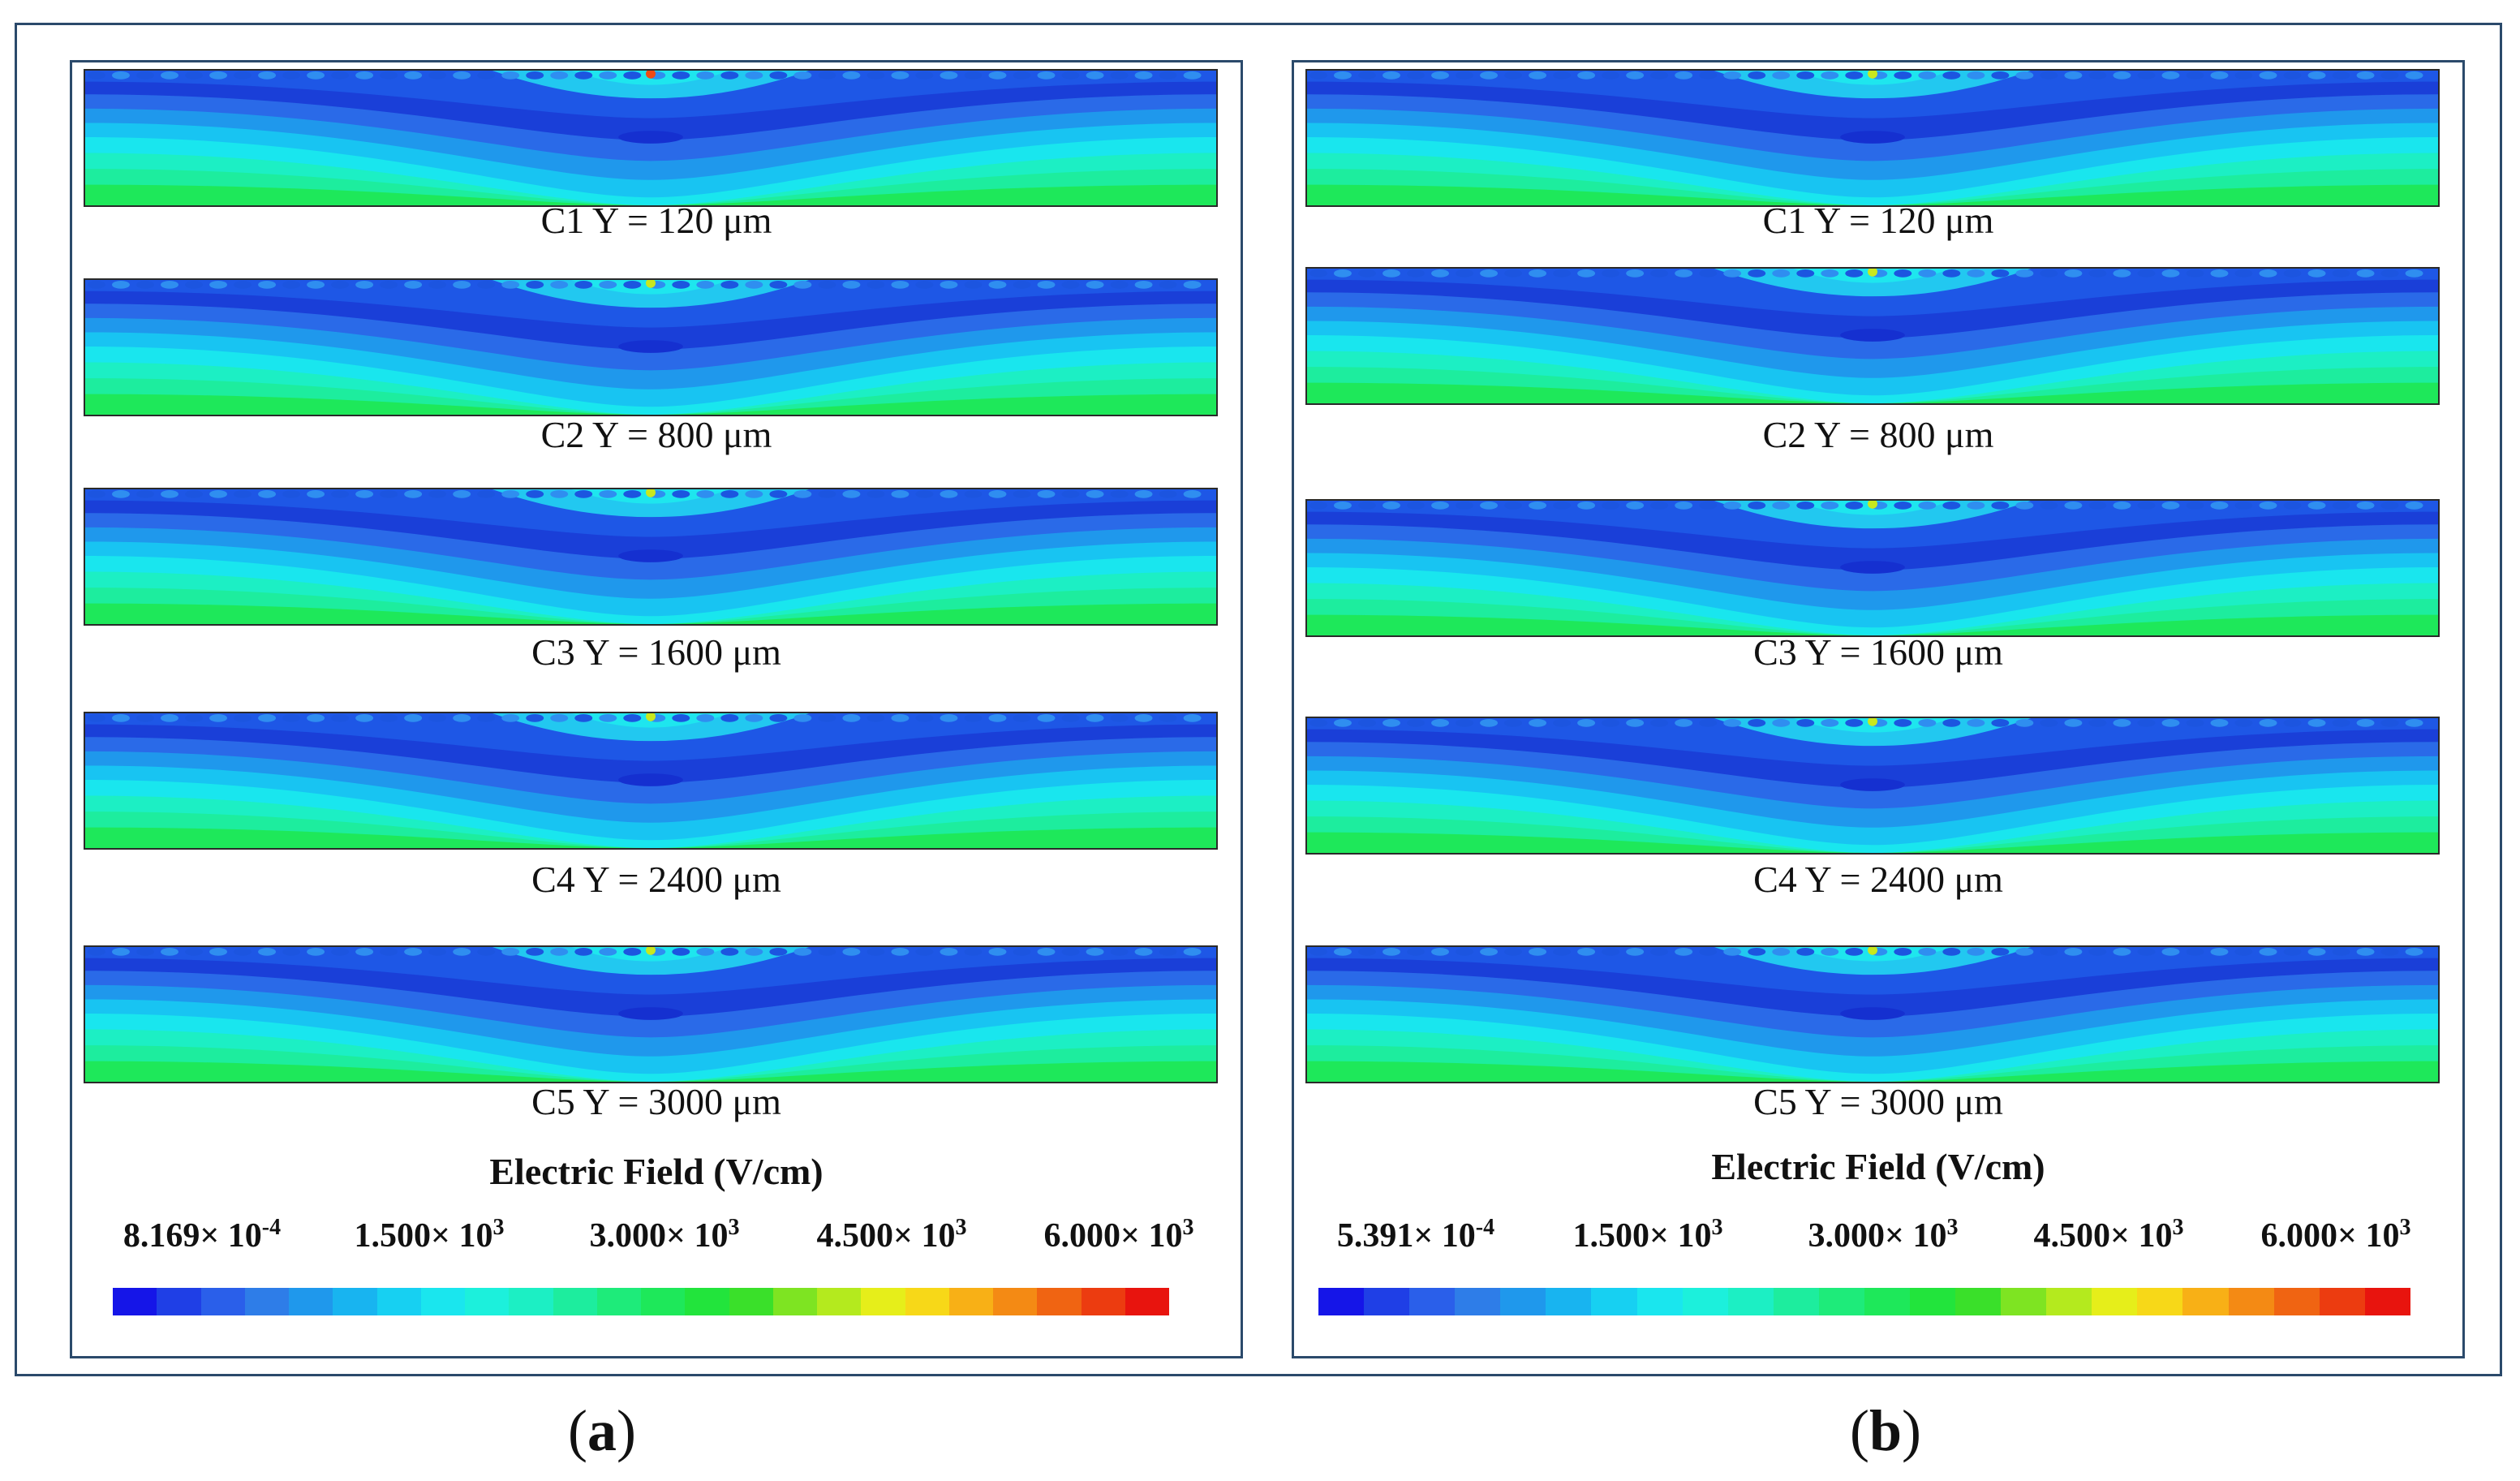 The height and width of the screenshot is (1481, 2520). Describe the element at coordinates (1878, 220) in the screenshot. I see `caption-b-c1: C1 Y = 120 μm` at that location.